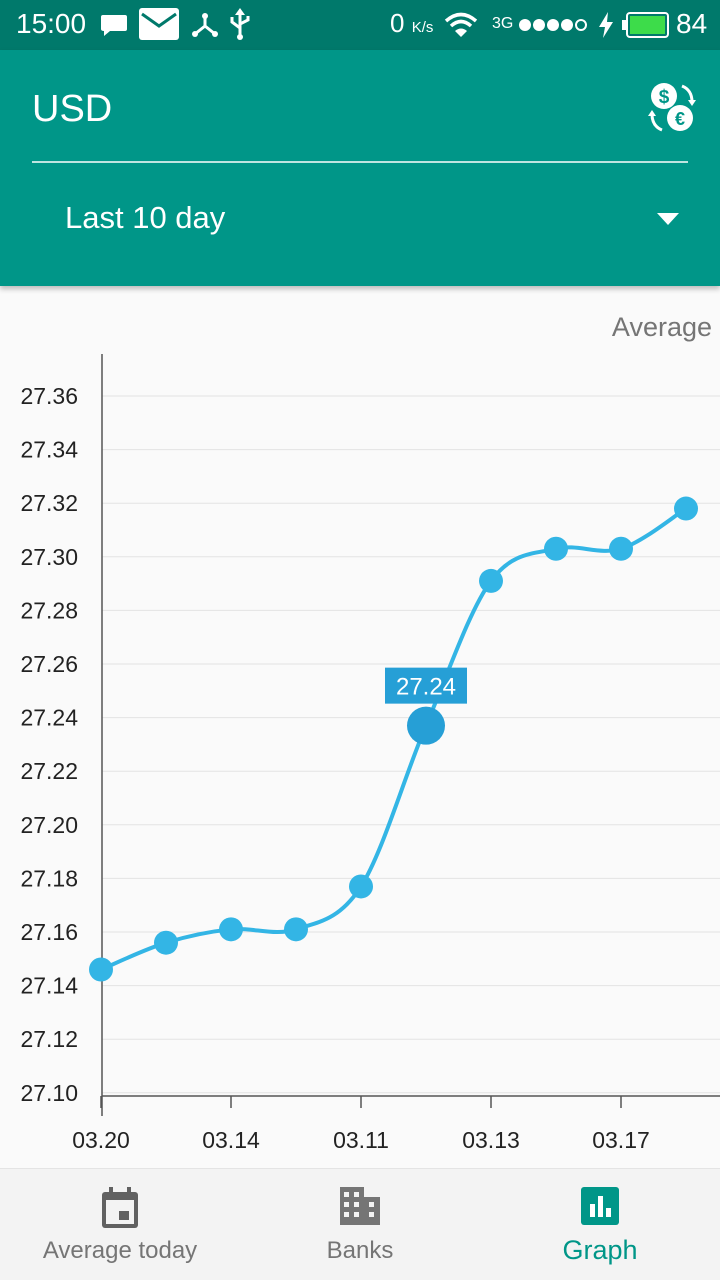 This screenshot has width=720, height=1280. What do you see at coordinates (360, 1206) in the screenshot?
I see `bank-icon` at bounding box center [360, 1206].